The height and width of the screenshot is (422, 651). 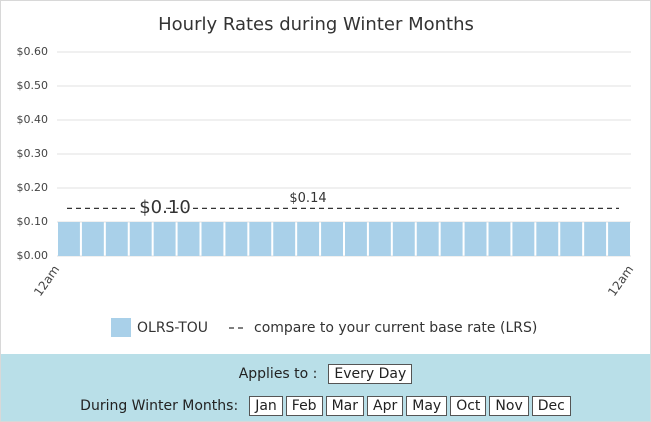 I want to click on y-tick-label: $0.50, so click(x=33, y=85).